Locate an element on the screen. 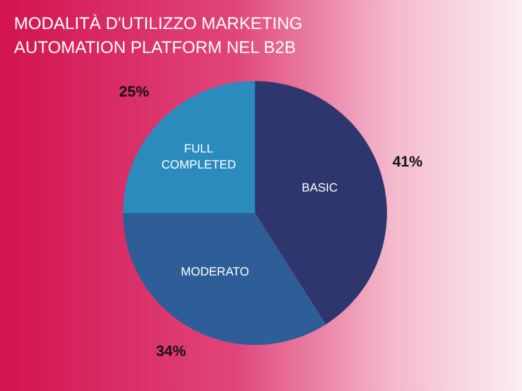 The width and height of the screenshot is (522, 391). data-label: 41% is located at coordinates (407, 162).